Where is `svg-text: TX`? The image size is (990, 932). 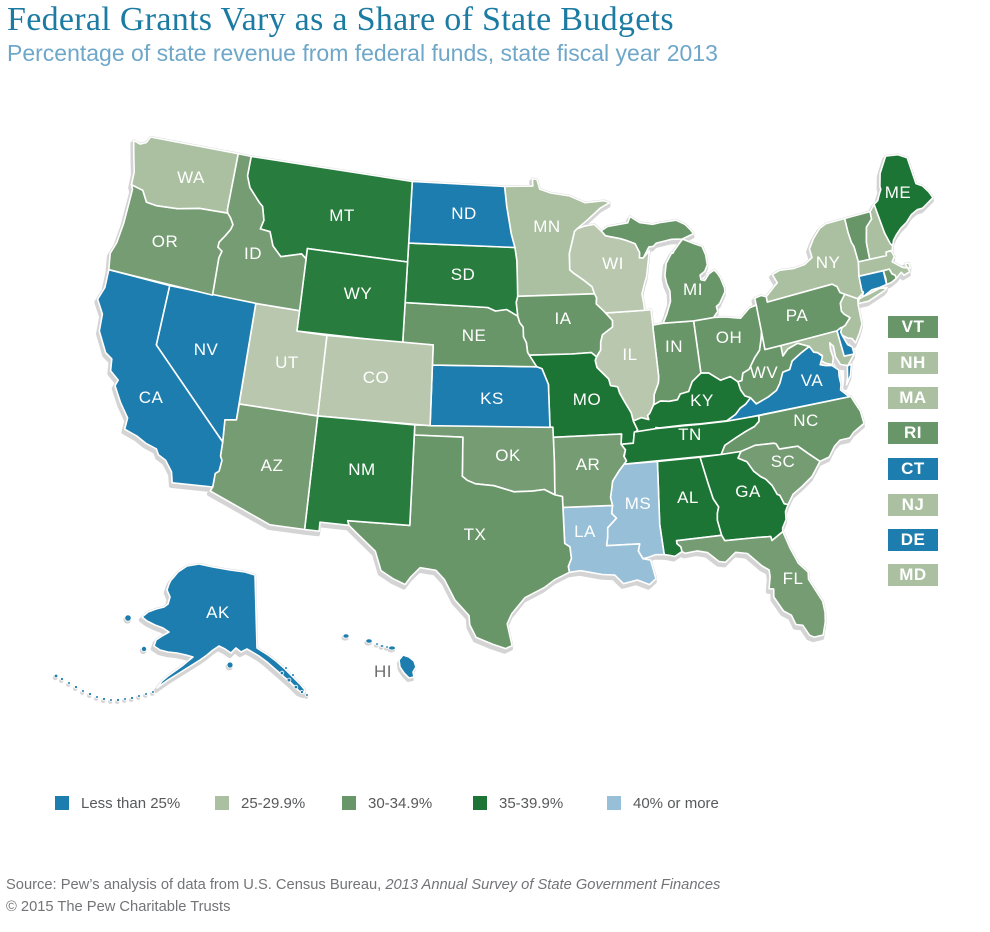 svg-text: TX is located at coordinates (475, 534).